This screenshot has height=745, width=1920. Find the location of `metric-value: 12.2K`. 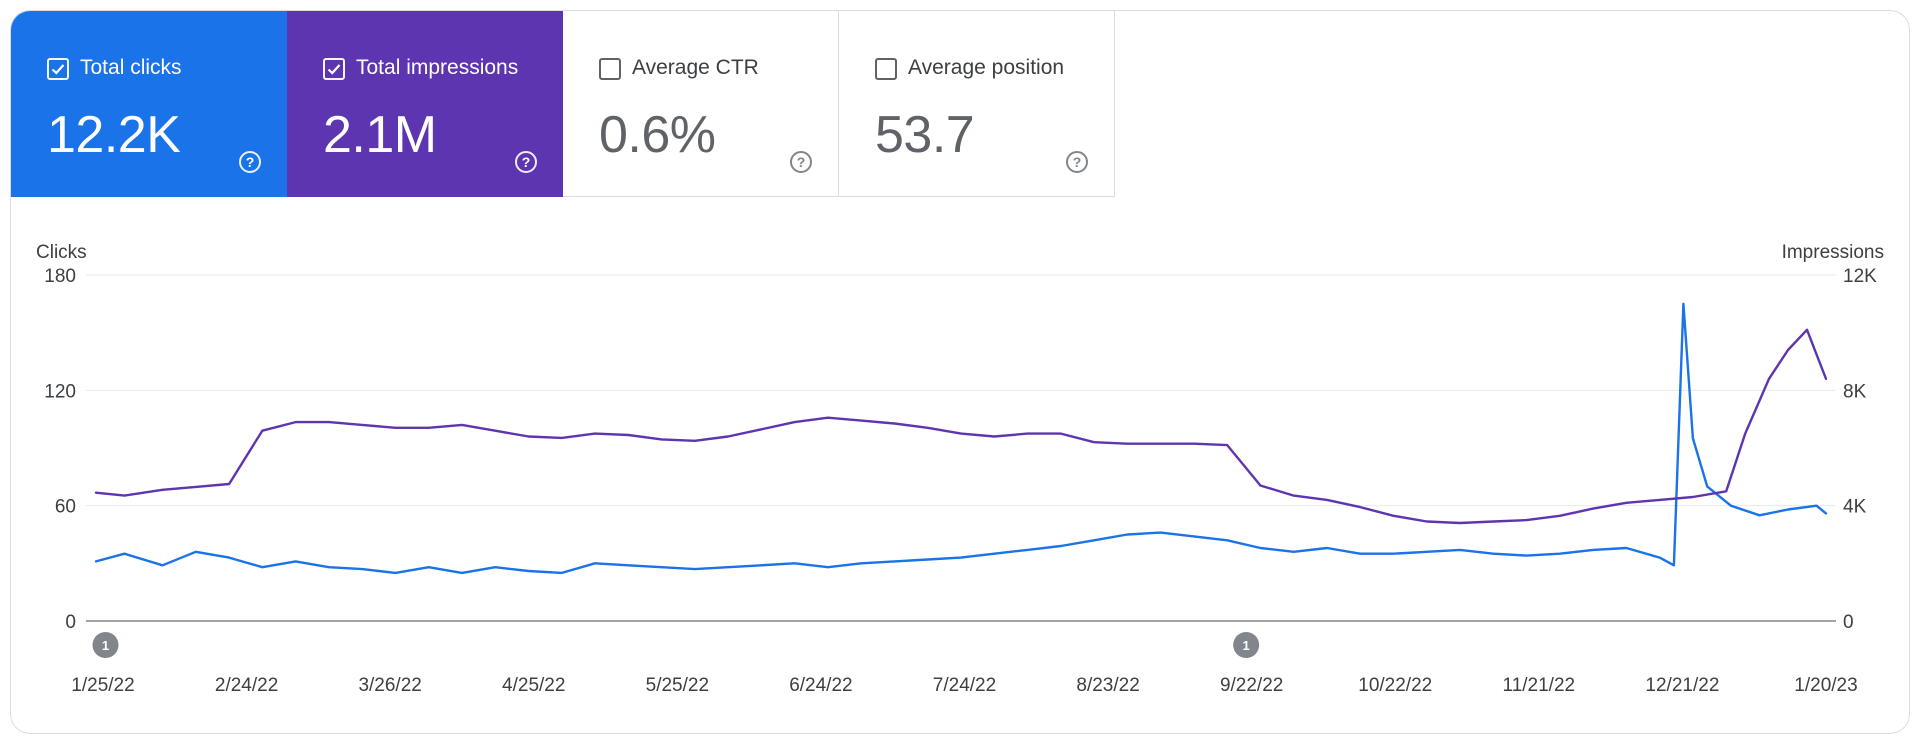

metric-value: 12.2K is located at coordinates (114, 135).